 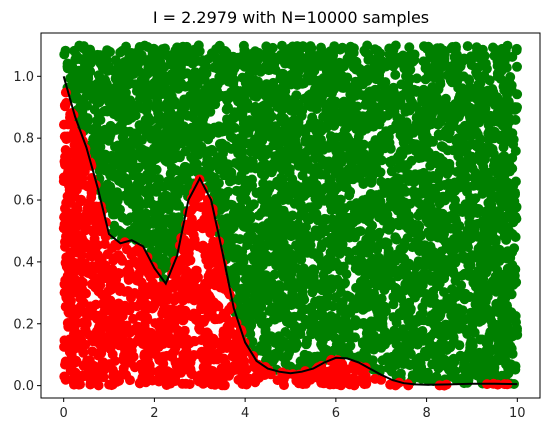 What do you see at coordinates (291, 17) in the screenshot?
I see `chart-title: I = 2.2979 with N=10000 samples` at bounding box center [291, 17].